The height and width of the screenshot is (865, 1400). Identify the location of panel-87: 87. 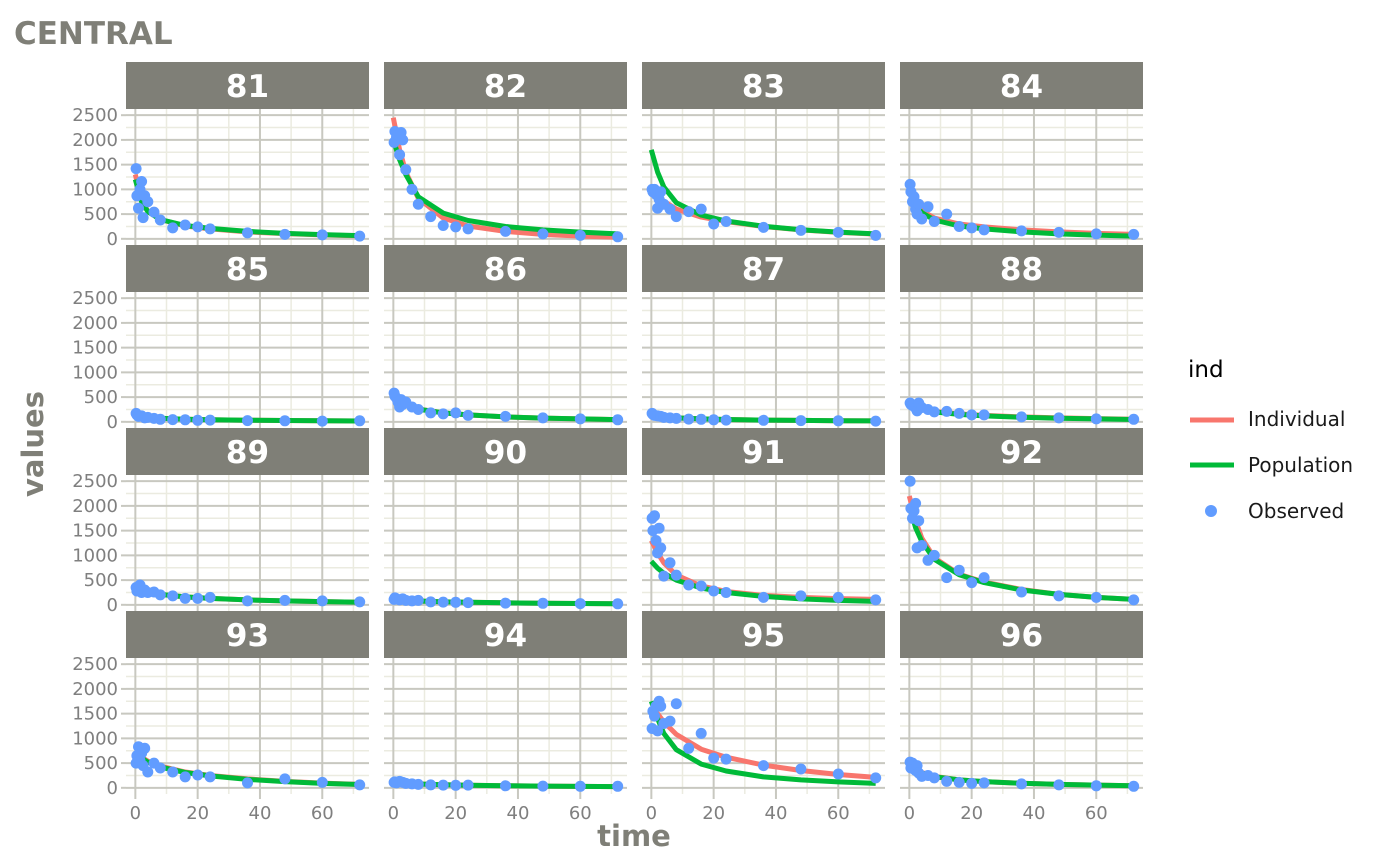
(763, 339).